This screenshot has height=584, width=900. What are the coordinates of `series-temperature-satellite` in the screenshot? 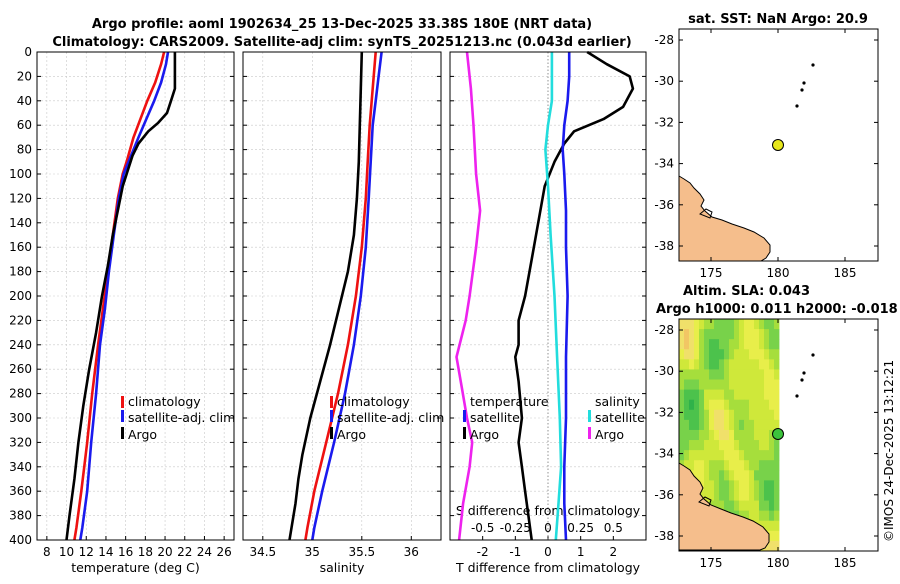 It's located at (566, 296).